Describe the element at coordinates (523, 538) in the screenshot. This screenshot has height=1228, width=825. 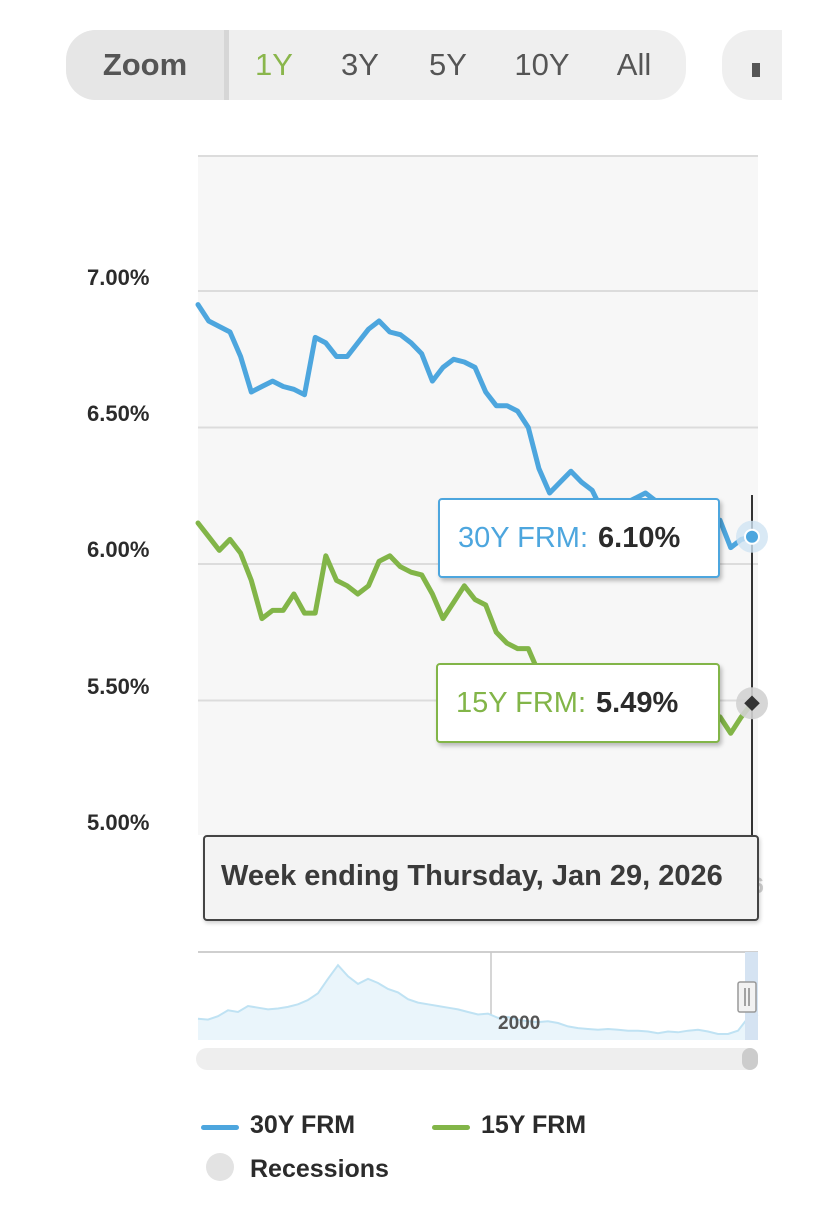
I see `tooltip-30y-label: 30Y FRM:` at that location.